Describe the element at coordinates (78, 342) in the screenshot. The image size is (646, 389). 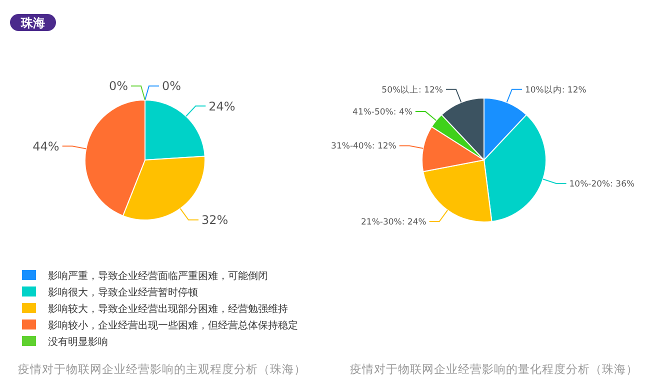
I see `legend-label: 没有明显影响` at that location.